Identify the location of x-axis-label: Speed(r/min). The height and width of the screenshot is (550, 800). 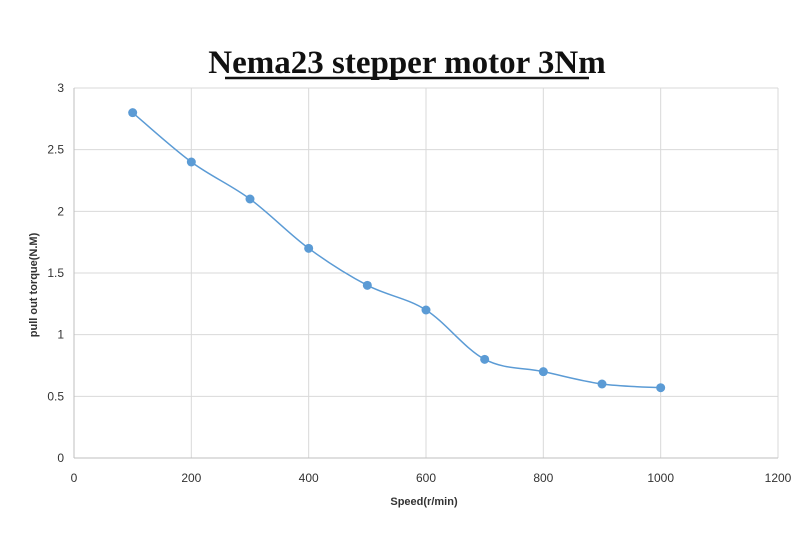
(424, 502).